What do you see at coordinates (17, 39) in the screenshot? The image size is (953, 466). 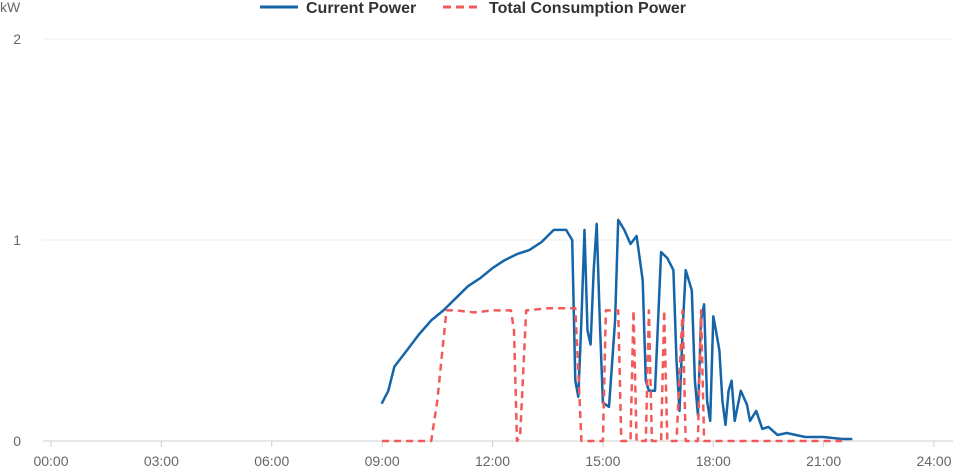 I see `y-tick-label: 2` at bounding box center [17, 39].